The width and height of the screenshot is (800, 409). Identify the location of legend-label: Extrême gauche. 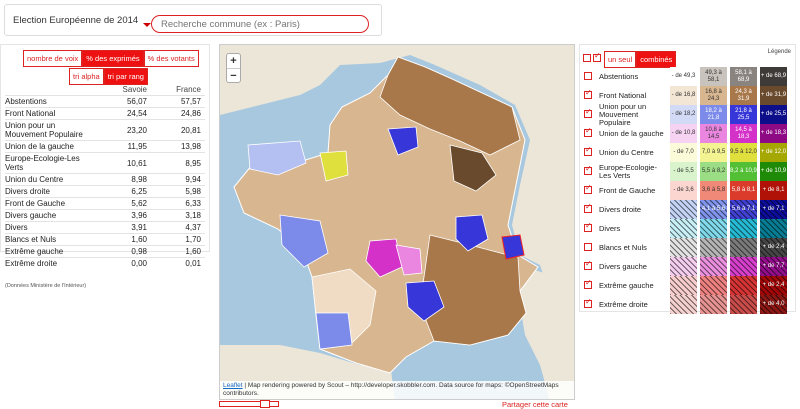
(626, 285).